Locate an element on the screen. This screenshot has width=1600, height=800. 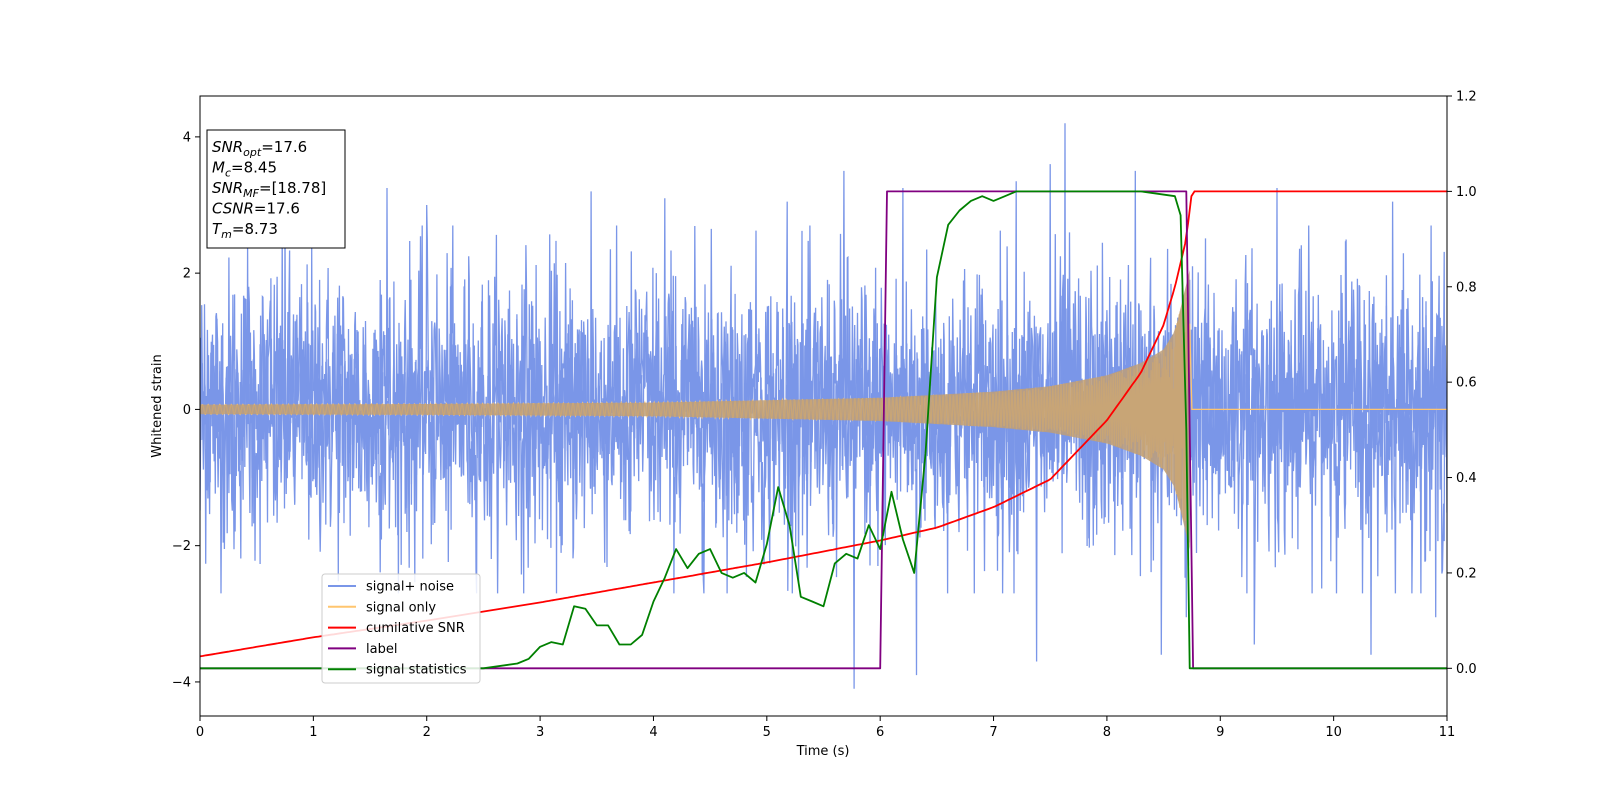
legend-label: signal only is located at coordinates (401, 607).